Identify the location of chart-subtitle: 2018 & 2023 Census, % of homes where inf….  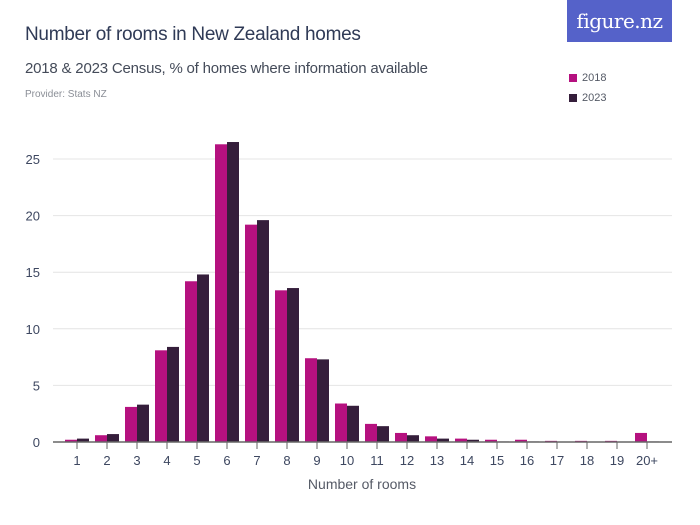
(226, 68).